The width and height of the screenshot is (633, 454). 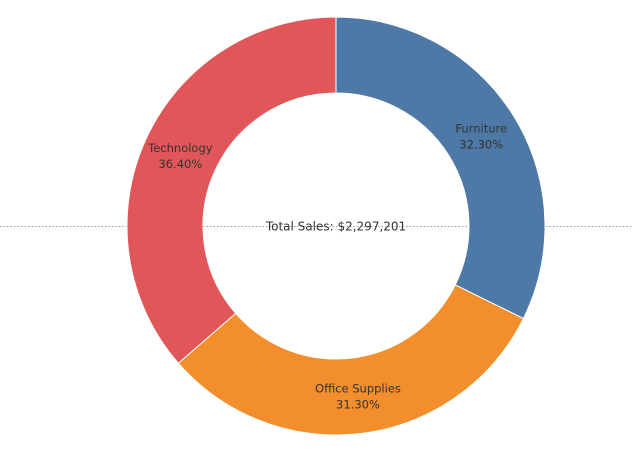 I want to click on slice-pct-furniture: 32.30%, so click(x=481, y=145).